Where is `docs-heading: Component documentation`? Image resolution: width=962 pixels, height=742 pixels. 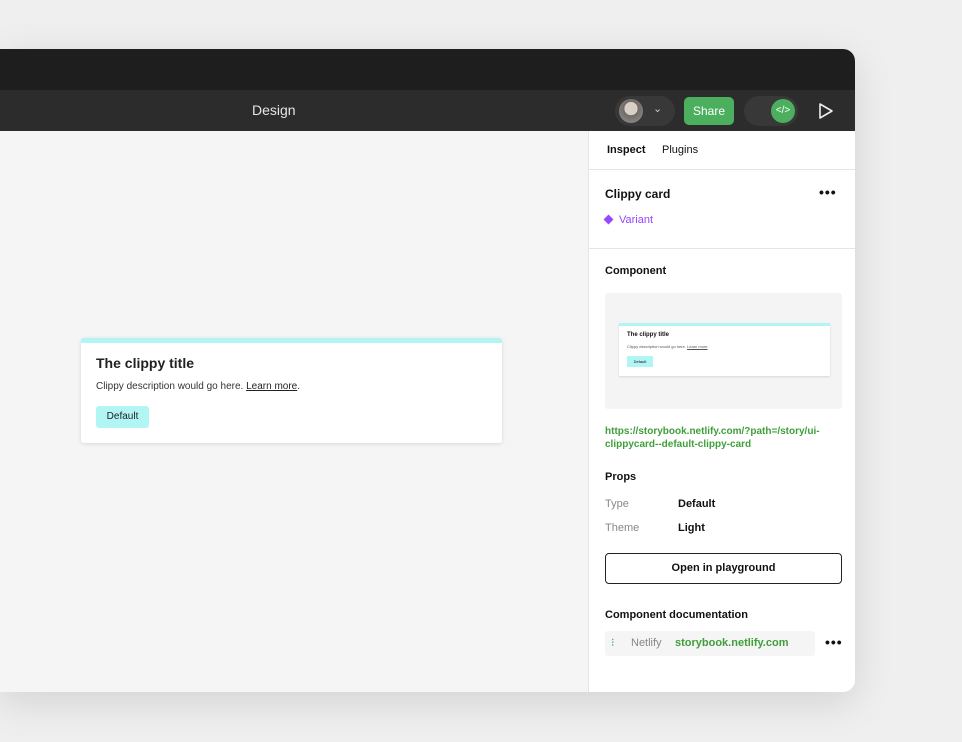
docs-heading: Component documentation is located at coordinates (676, 615).